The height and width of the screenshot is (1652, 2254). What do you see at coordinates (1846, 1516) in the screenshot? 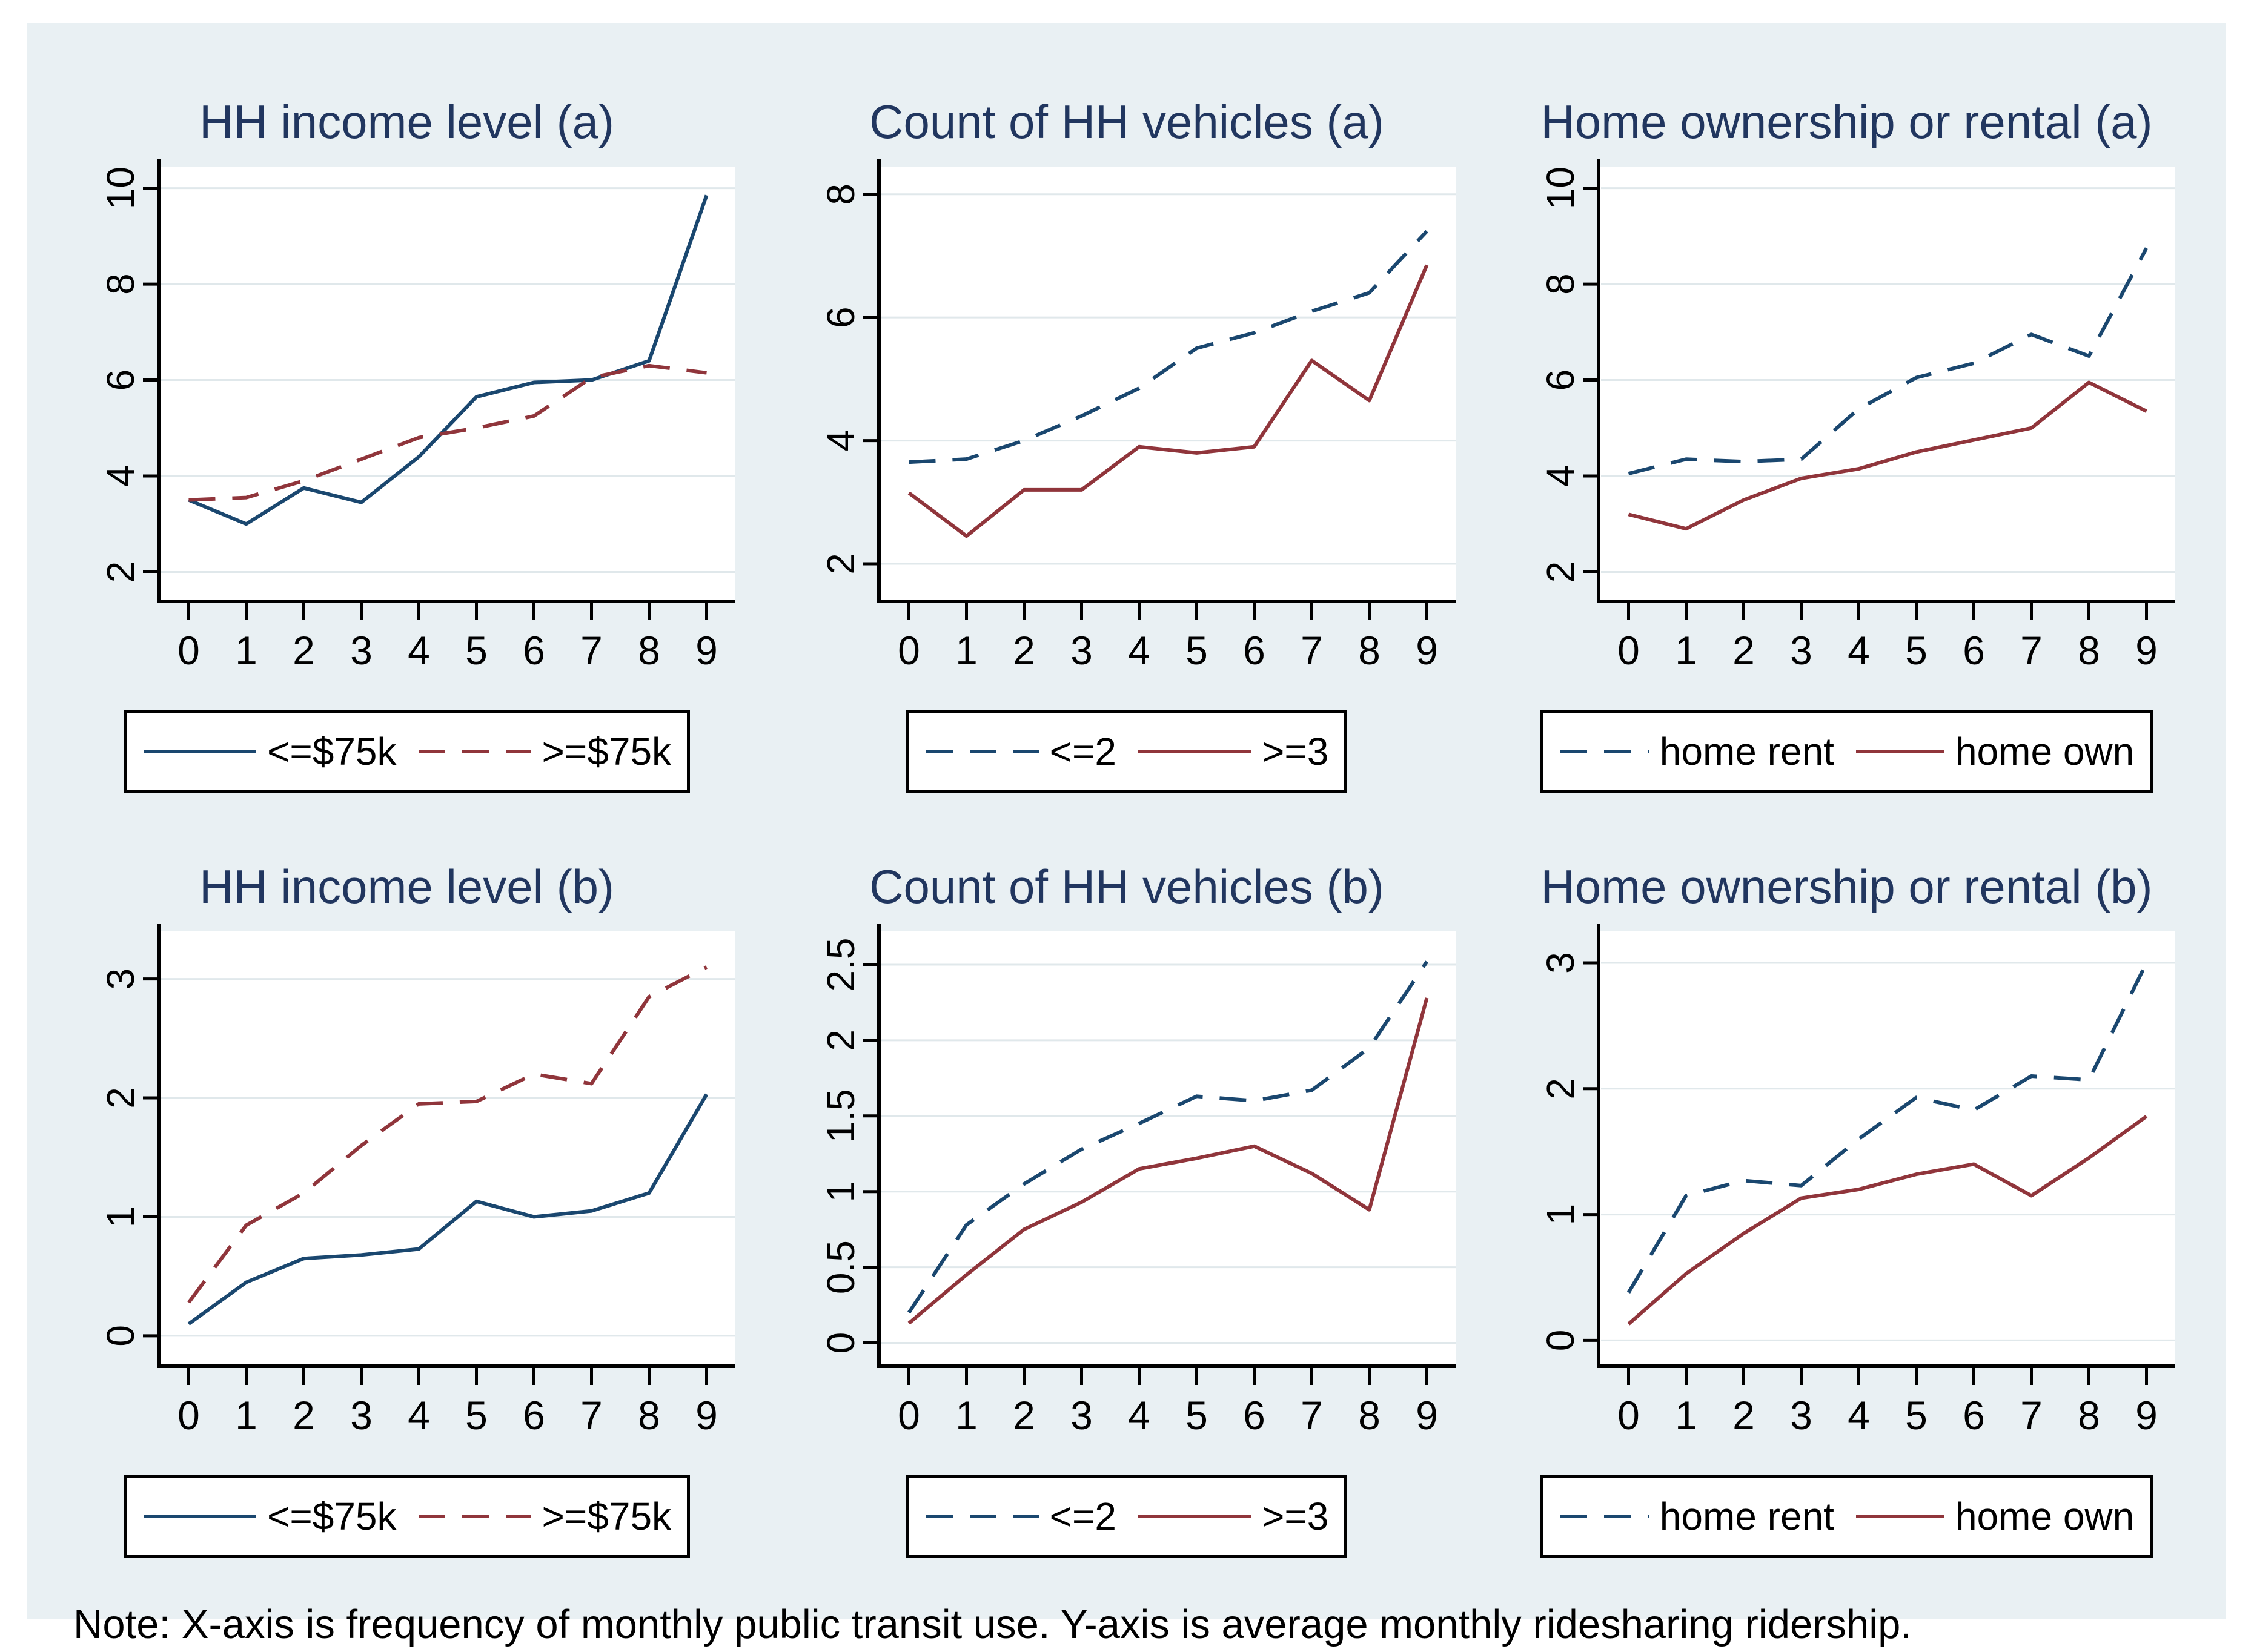
I see `legend-box: home rent home own` at bounding box center [1846, 1516].